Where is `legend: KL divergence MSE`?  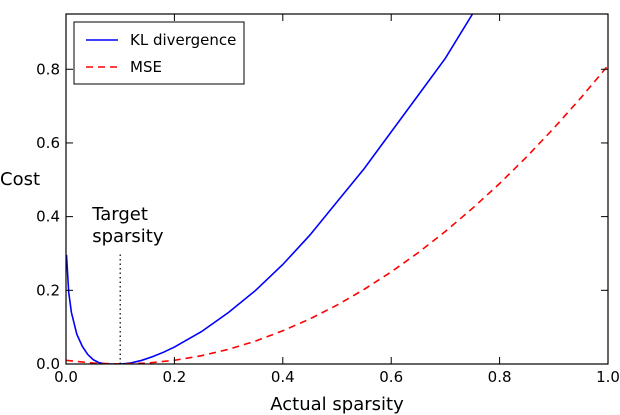 legend: KL divergence MSE is located at coordinates (159, 53).